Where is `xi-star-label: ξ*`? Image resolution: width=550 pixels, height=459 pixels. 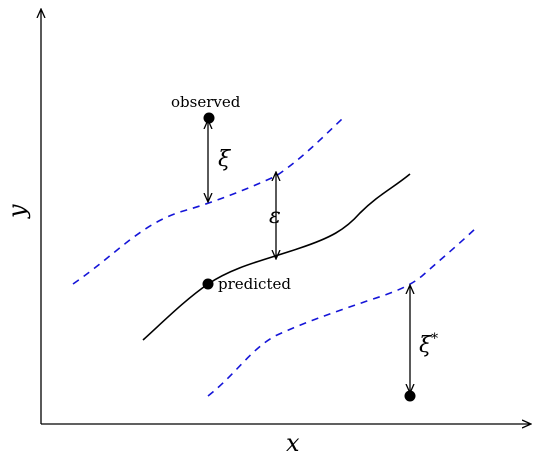
xi-star-label: ξ* is located at coordinates (428, 344).